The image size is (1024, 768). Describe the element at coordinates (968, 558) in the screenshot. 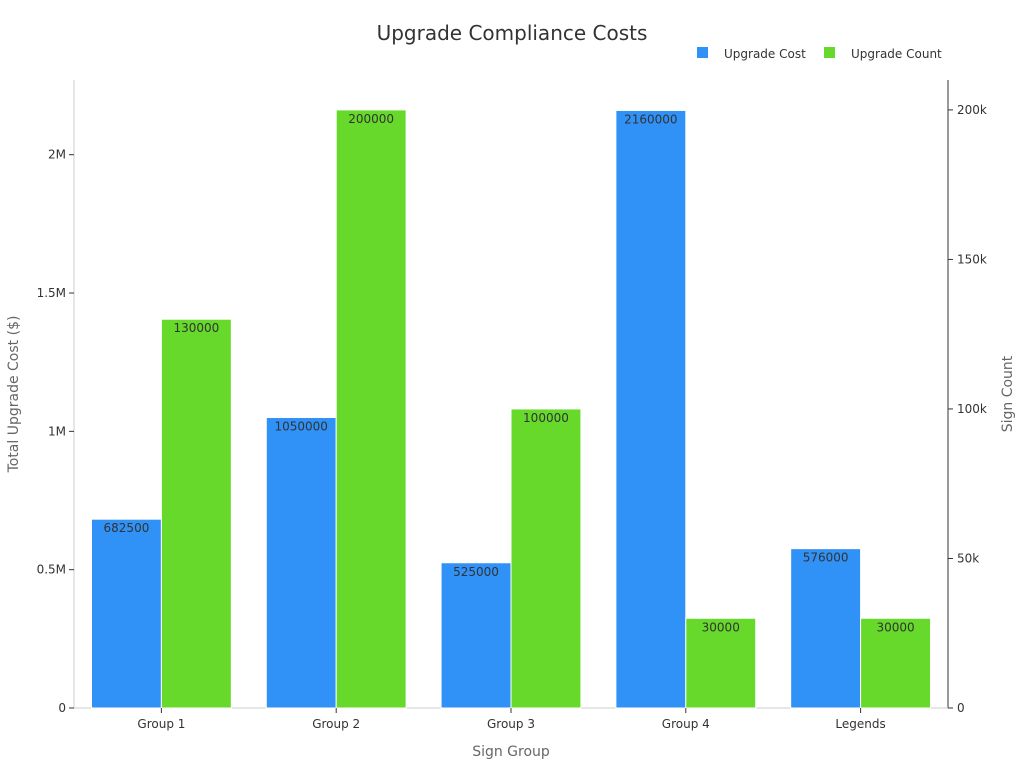

I see `y2-tick-label: 50k` at that location.